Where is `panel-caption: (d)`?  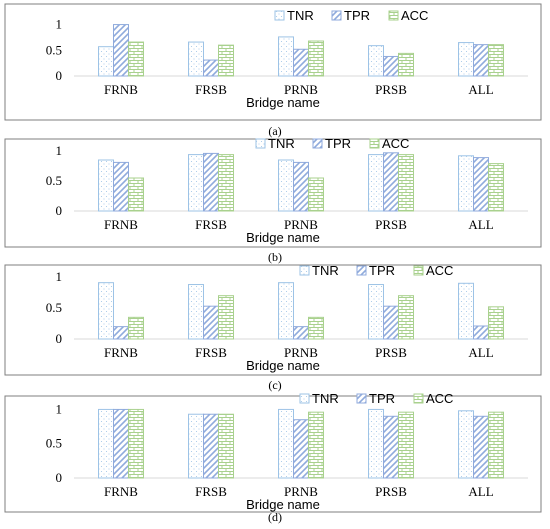 panel-caption: (d) is located at coordinates (275, 517).